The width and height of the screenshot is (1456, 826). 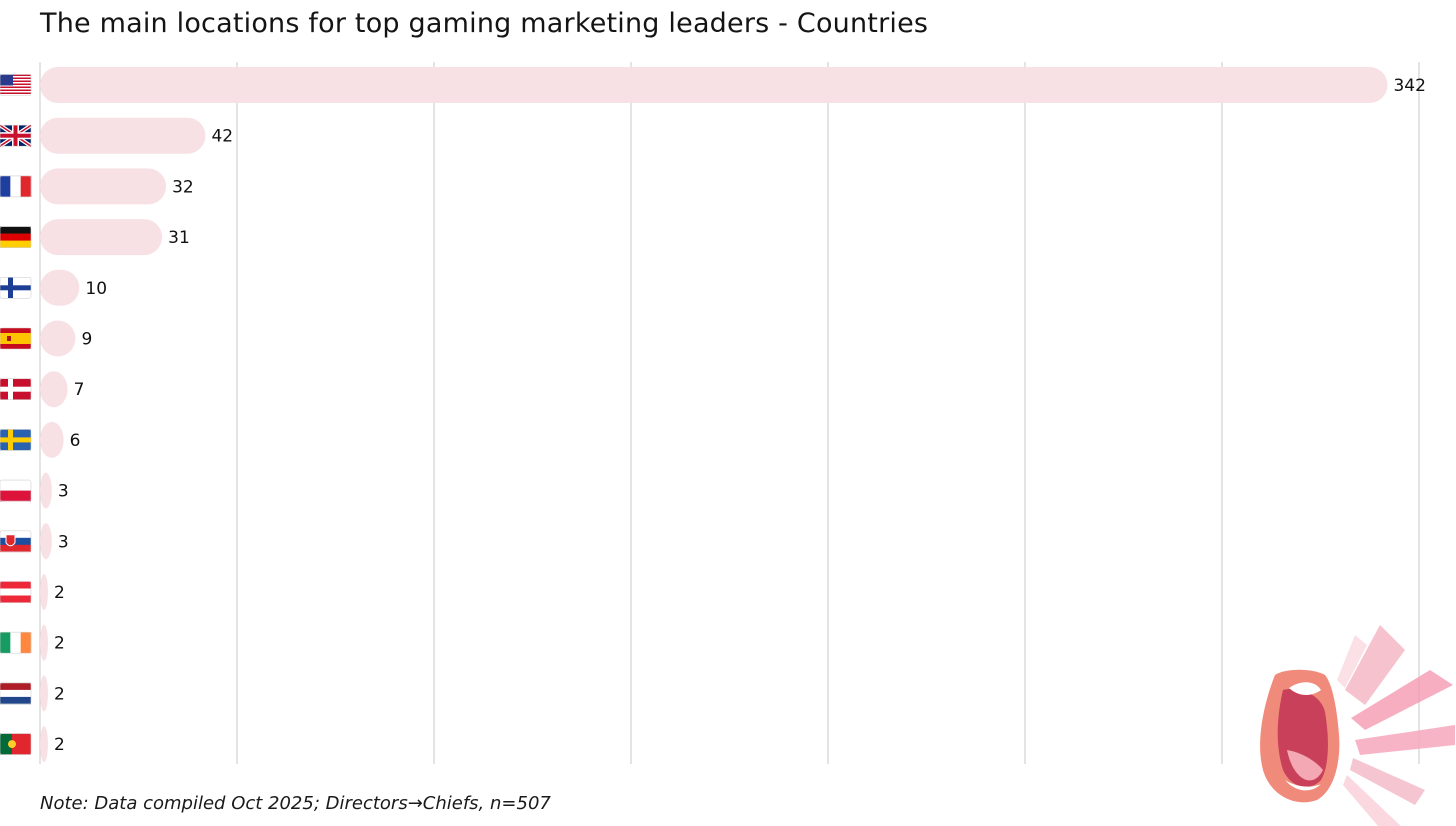 I want to click on sweden-flag-icon, so click(x=16, y=440).